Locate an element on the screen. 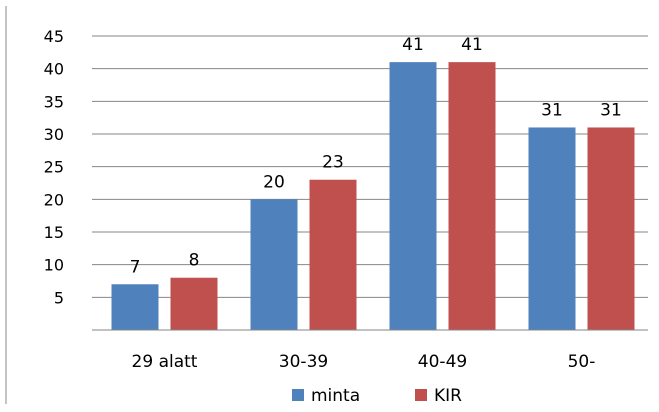 This screenshot has height=412, width=659. data-label: 20 is located at coordinates (274, 182).